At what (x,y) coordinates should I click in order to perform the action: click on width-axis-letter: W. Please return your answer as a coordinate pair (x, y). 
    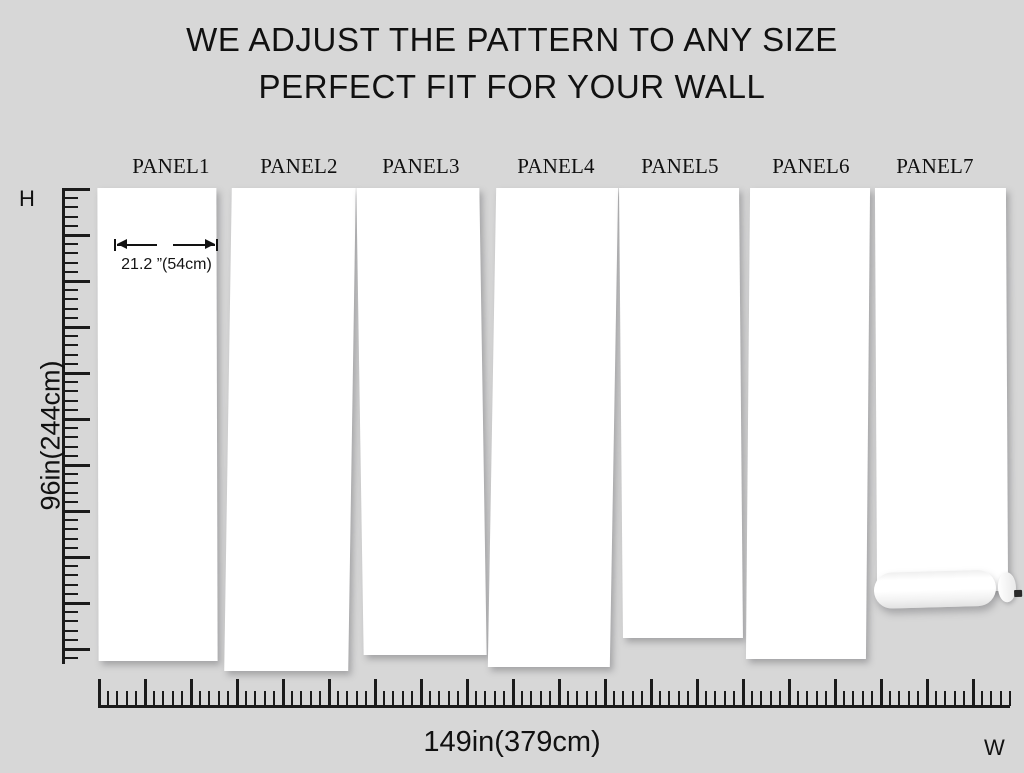
    Looking at the image, I should click on (994, 747).